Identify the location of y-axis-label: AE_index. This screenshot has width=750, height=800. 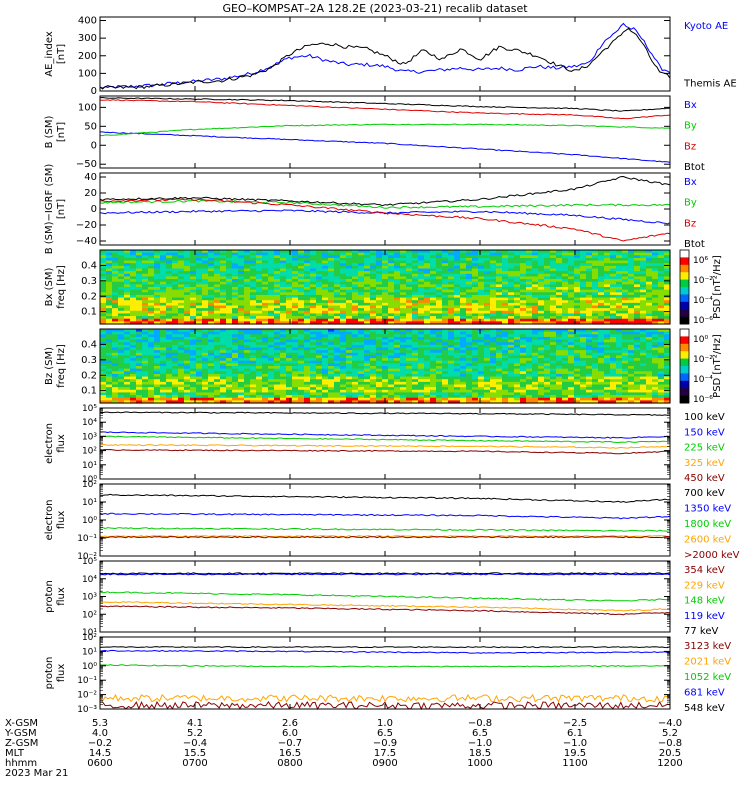
(49, 54).